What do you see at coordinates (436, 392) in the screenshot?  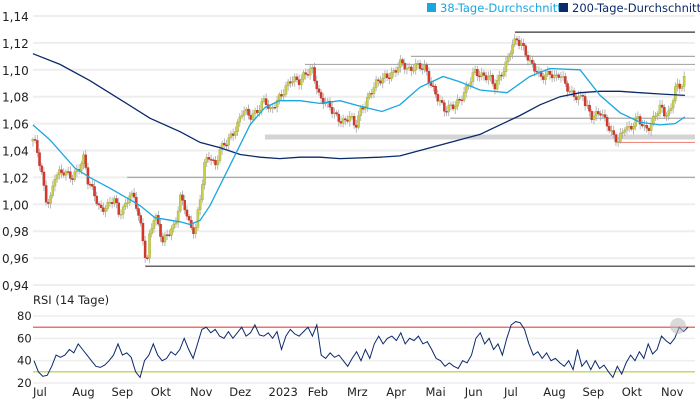 I see `time-tick-label: Mai` at bounding box center [436, 392].